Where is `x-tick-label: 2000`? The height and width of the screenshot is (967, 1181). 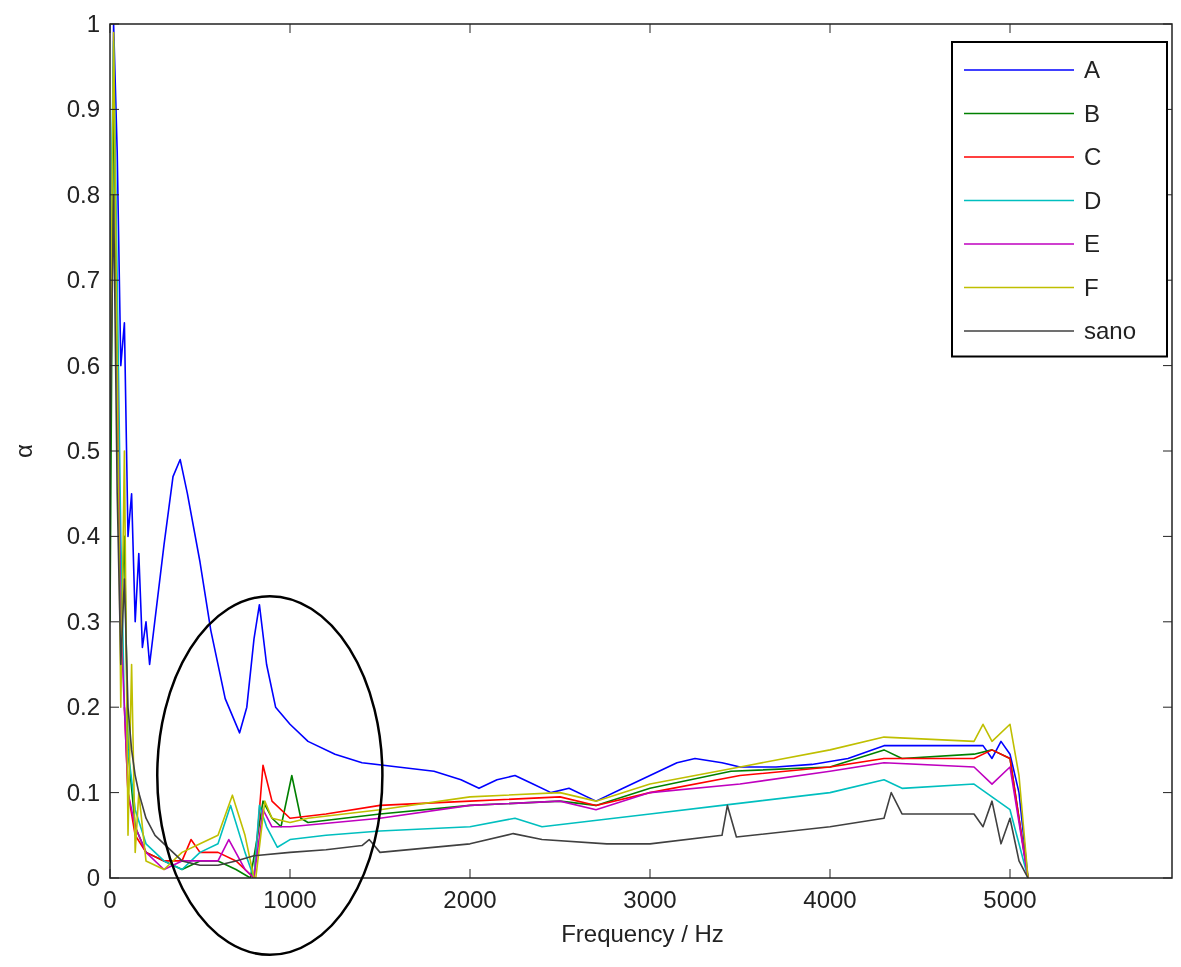
x-tick-label: 2000 is located at coordinates (470, 899).